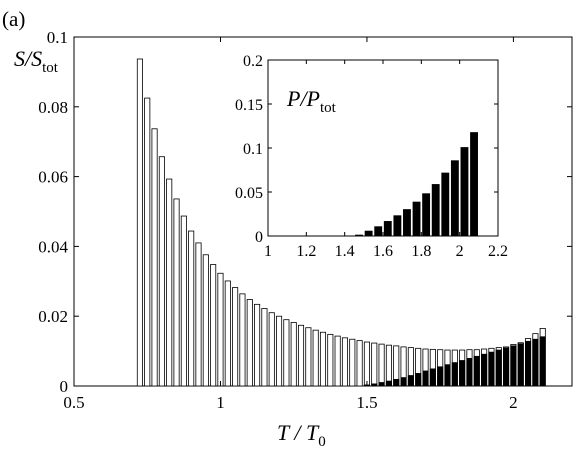  Describe the element at coordinates (268, 251) in the screenshot. I see `inset-x-tick-label: 1` at that location.